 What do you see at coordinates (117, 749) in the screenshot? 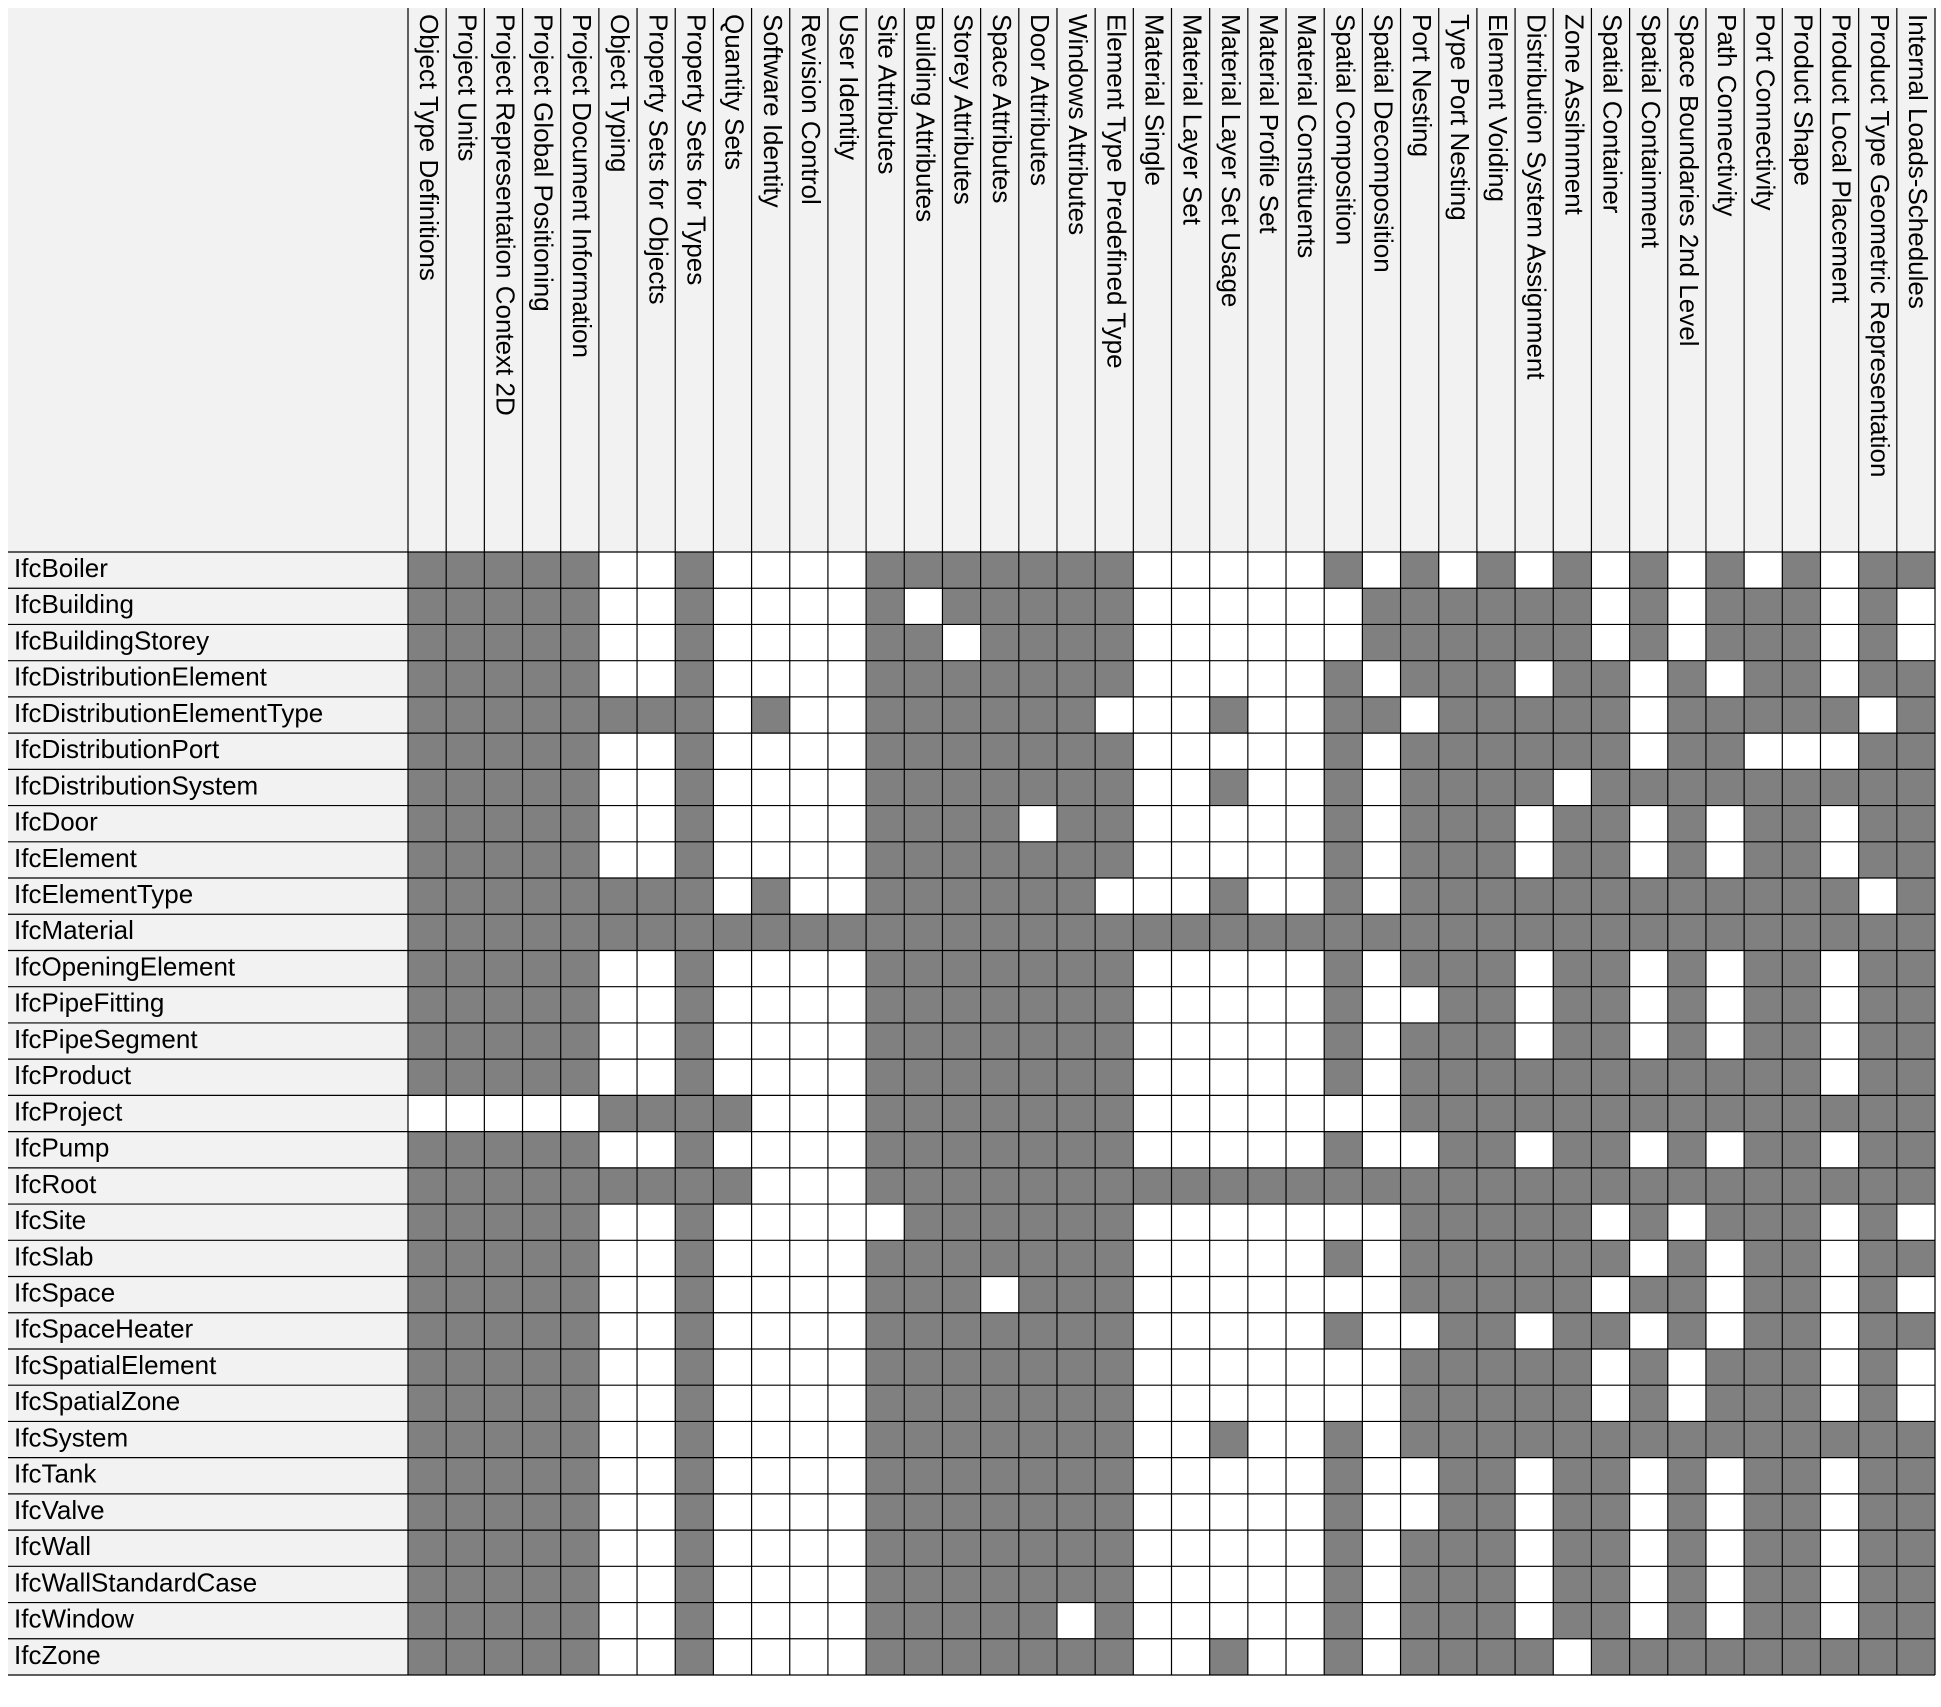
I see `row-label: IfcDistributionPort` at bounding box center [117, 749].